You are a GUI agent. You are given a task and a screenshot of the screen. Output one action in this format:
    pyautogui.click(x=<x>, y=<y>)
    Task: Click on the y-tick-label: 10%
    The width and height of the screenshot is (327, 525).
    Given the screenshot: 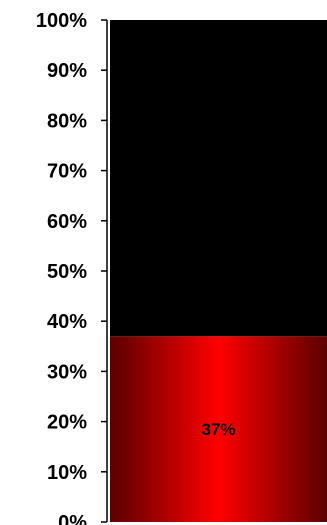 What is the action you would take?
    pyautogui.click(x=67, y=473)
    